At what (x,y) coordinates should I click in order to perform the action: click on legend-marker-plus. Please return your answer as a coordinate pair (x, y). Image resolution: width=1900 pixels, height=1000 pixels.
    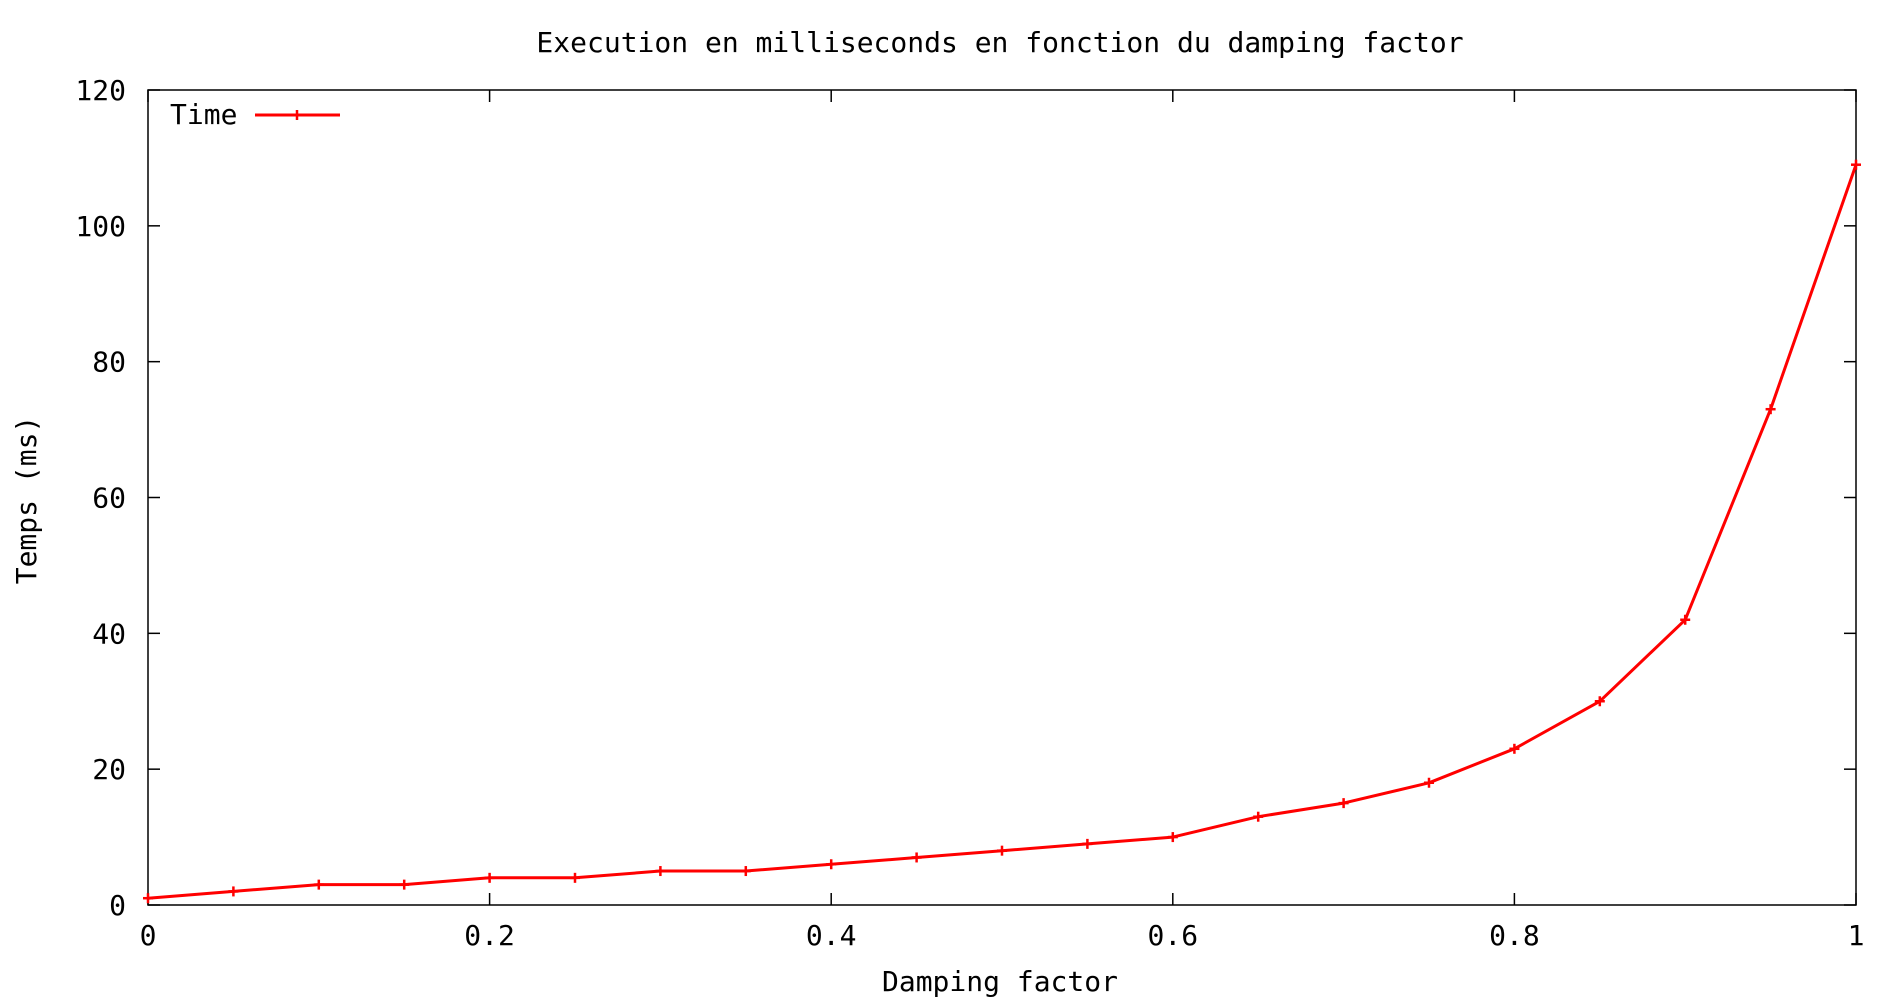
    Looking at the image, I should click on (297, 115).